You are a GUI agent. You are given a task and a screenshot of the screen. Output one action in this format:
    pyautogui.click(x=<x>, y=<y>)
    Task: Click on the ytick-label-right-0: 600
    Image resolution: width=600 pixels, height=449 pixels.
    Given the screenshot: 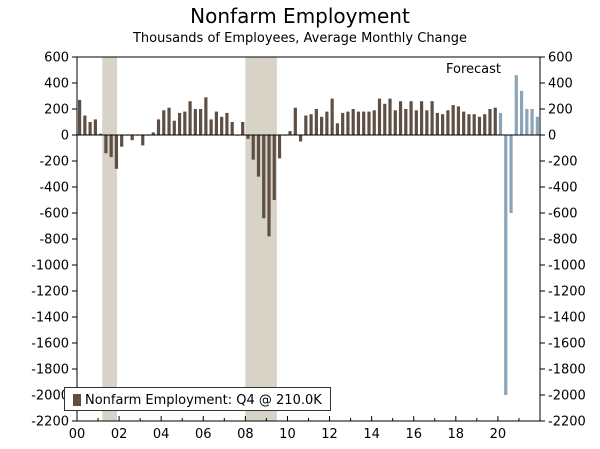 What is the action you would take?
    pyautogui.click(x=560, y=58)
    